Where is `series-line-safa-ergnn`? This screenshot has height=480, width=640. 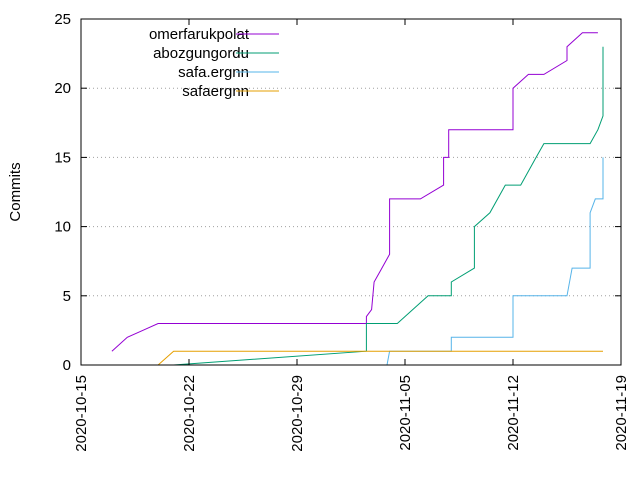 series-line-safa-ergnn is located at coordinates (495, 261).